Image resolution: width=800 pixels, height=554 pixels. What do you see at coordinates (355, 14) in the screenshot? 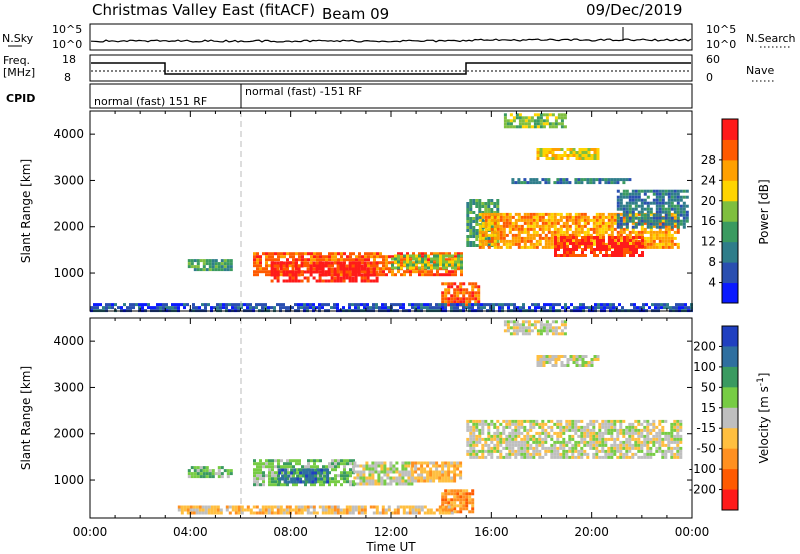
I see `beam-label: Beam 09` at bounding box center [355, 14].